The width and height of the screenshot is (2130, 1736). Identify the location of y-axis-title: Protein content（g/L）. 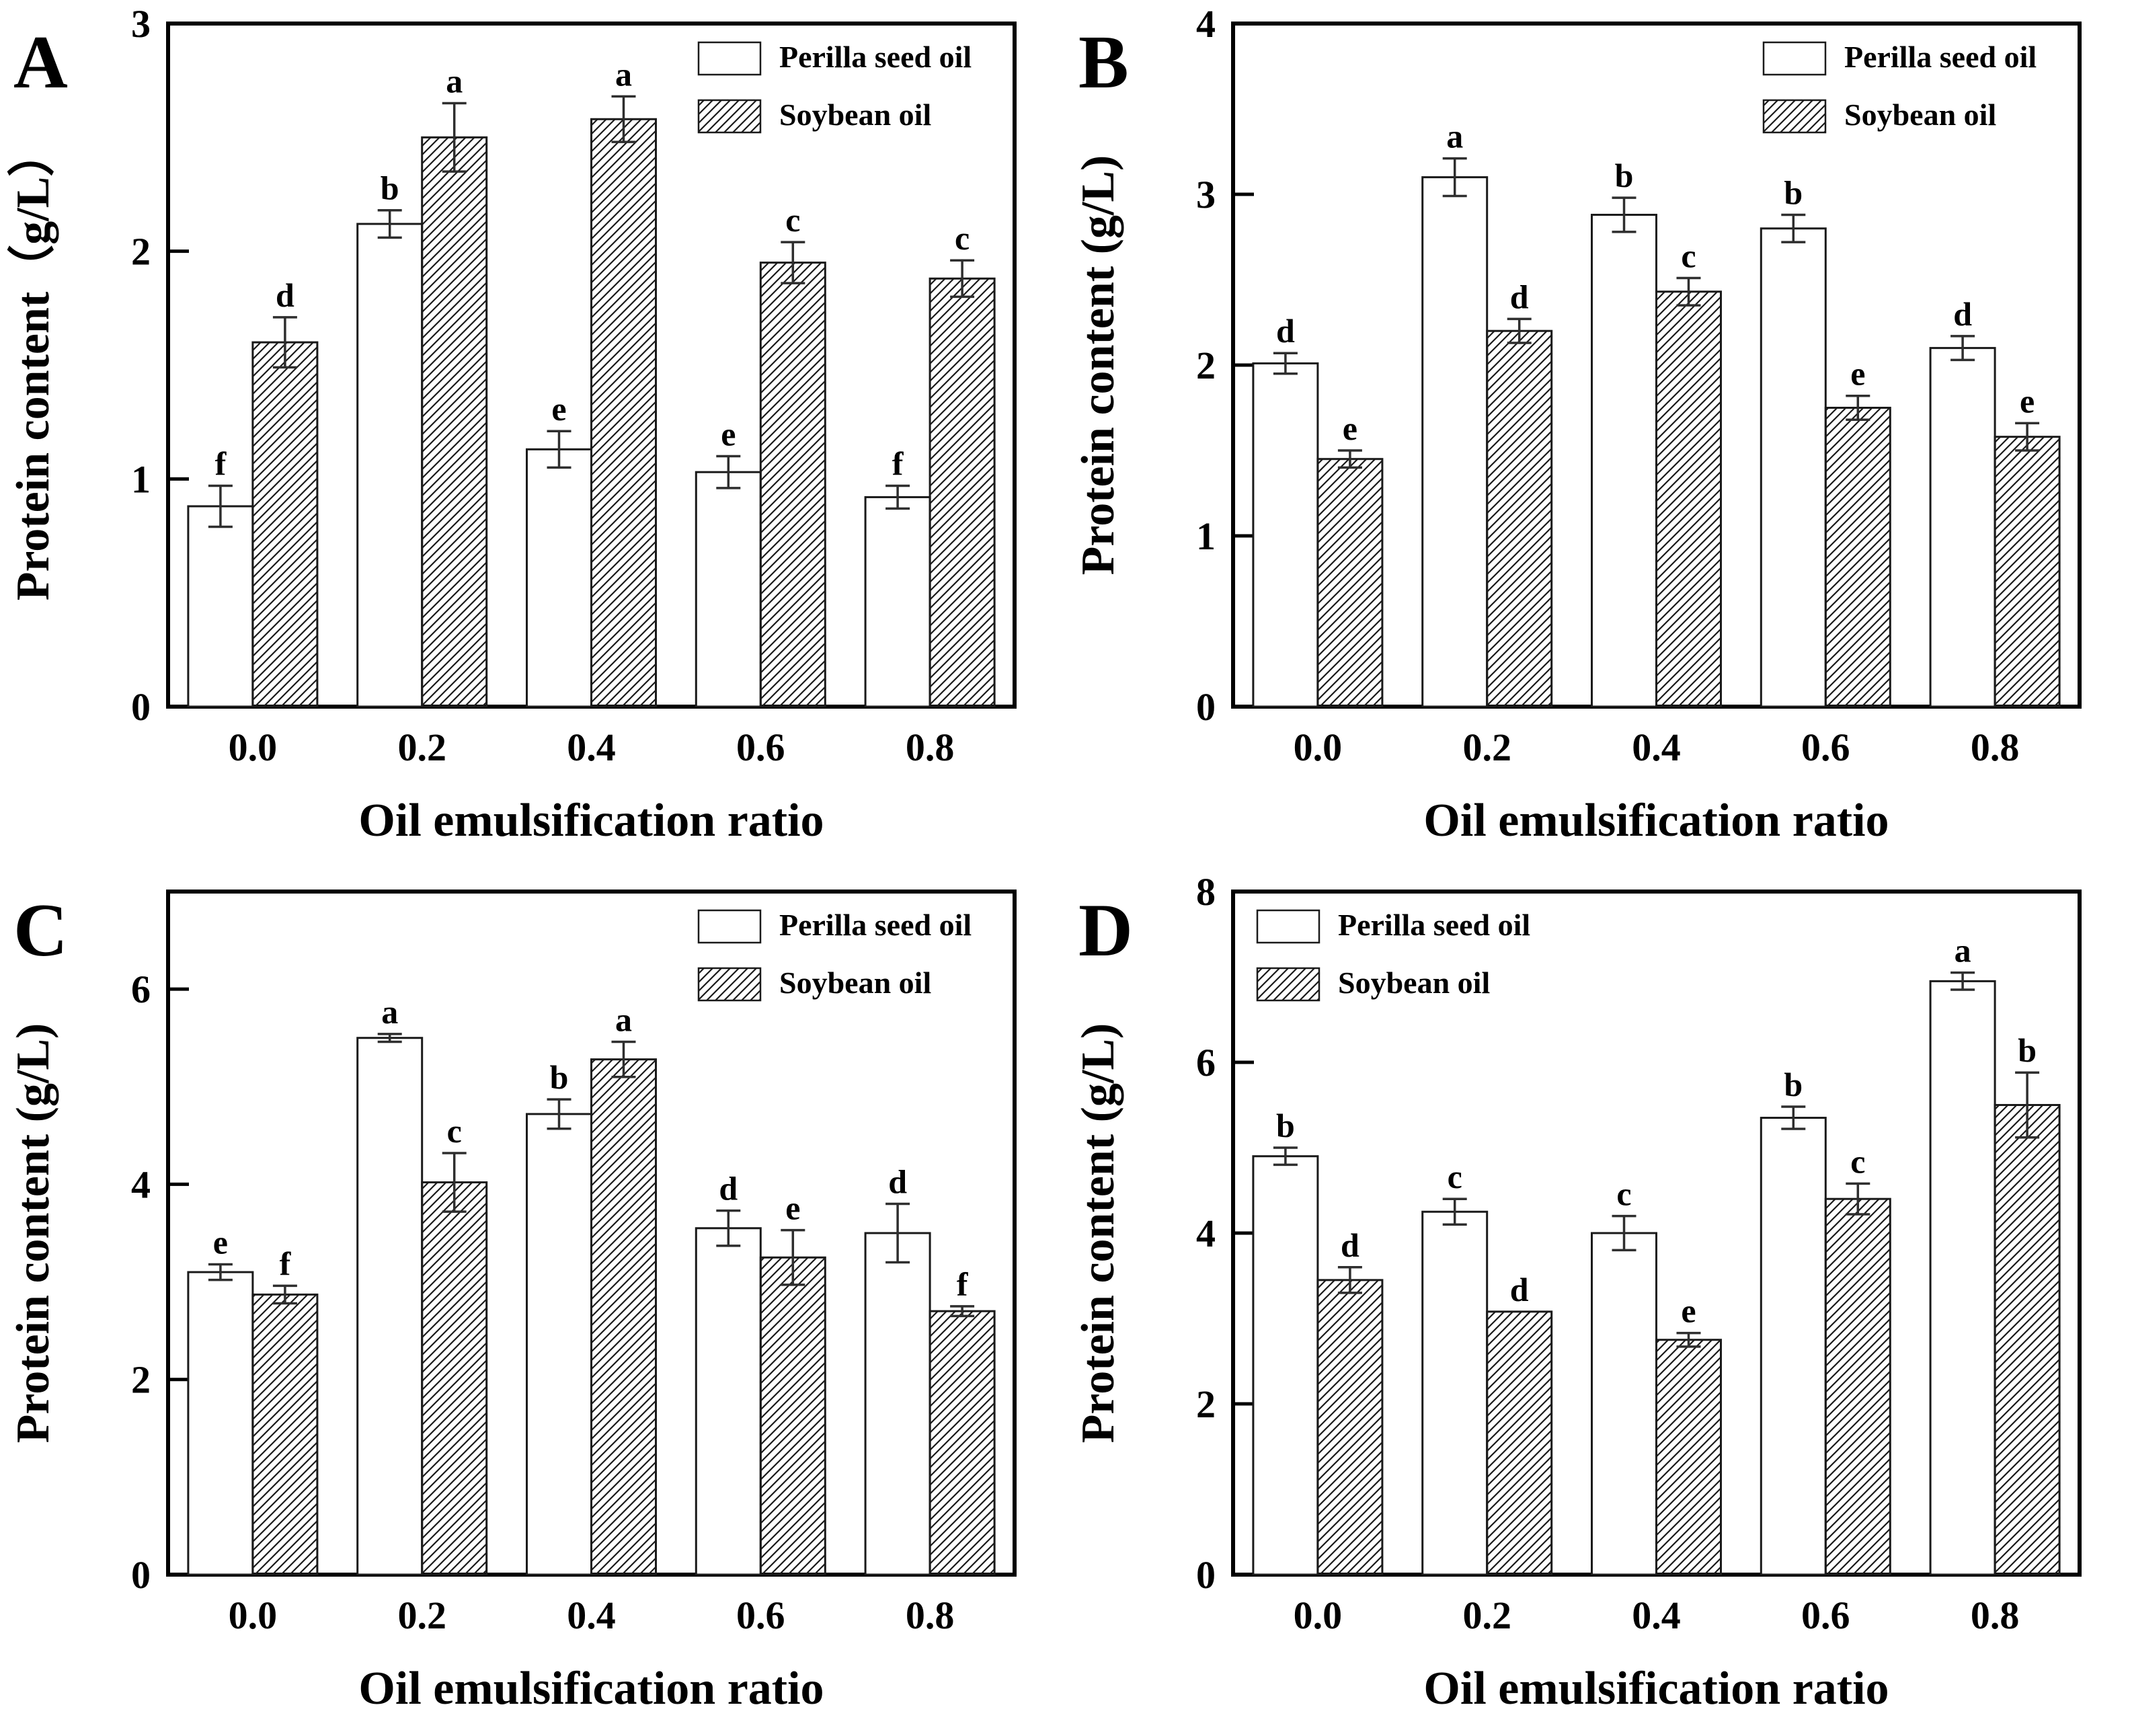
(33, 365).